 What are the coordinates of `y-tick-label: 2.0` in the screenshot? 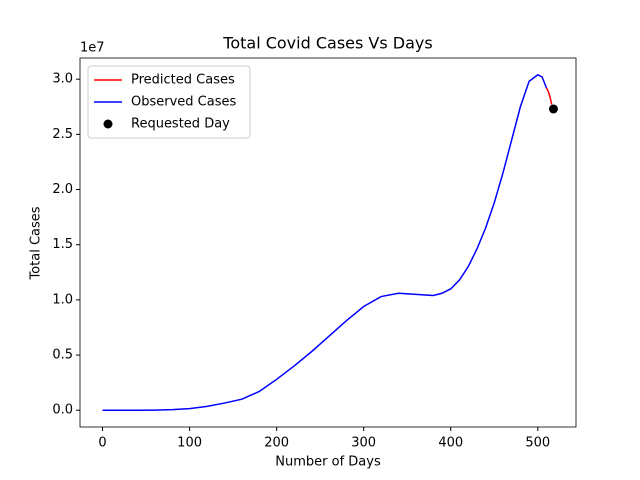 It's located at (62, 189).